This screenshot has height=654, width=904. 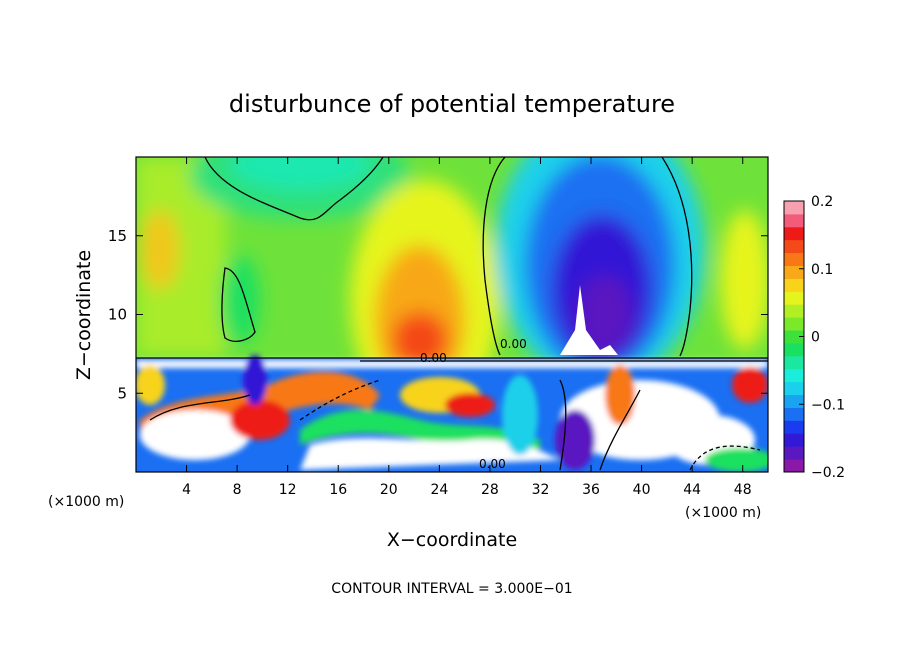 I want to click on lower-white-band, so click(x=452, y=364).